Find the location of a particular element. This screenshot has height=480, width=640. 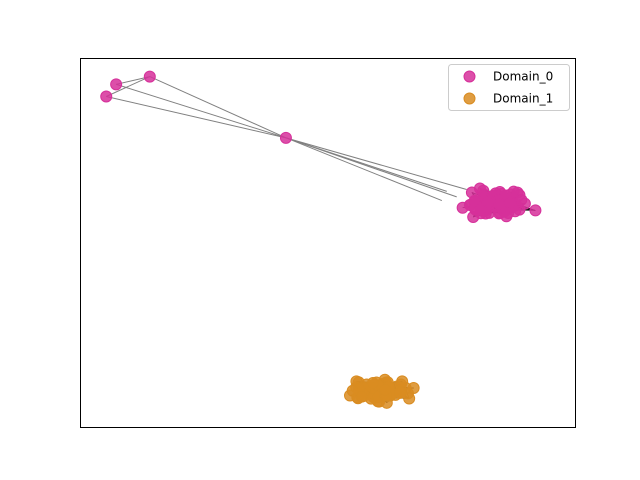

legend-box is located at coordinates (509, 87).